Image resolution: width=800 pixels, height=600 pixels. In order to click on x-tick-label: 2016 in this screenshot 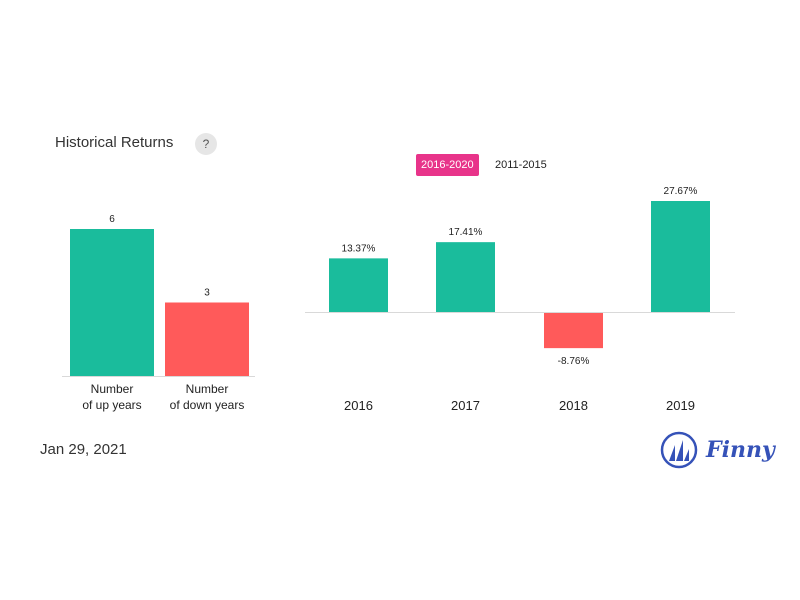, I will do `click(358, 404)`.